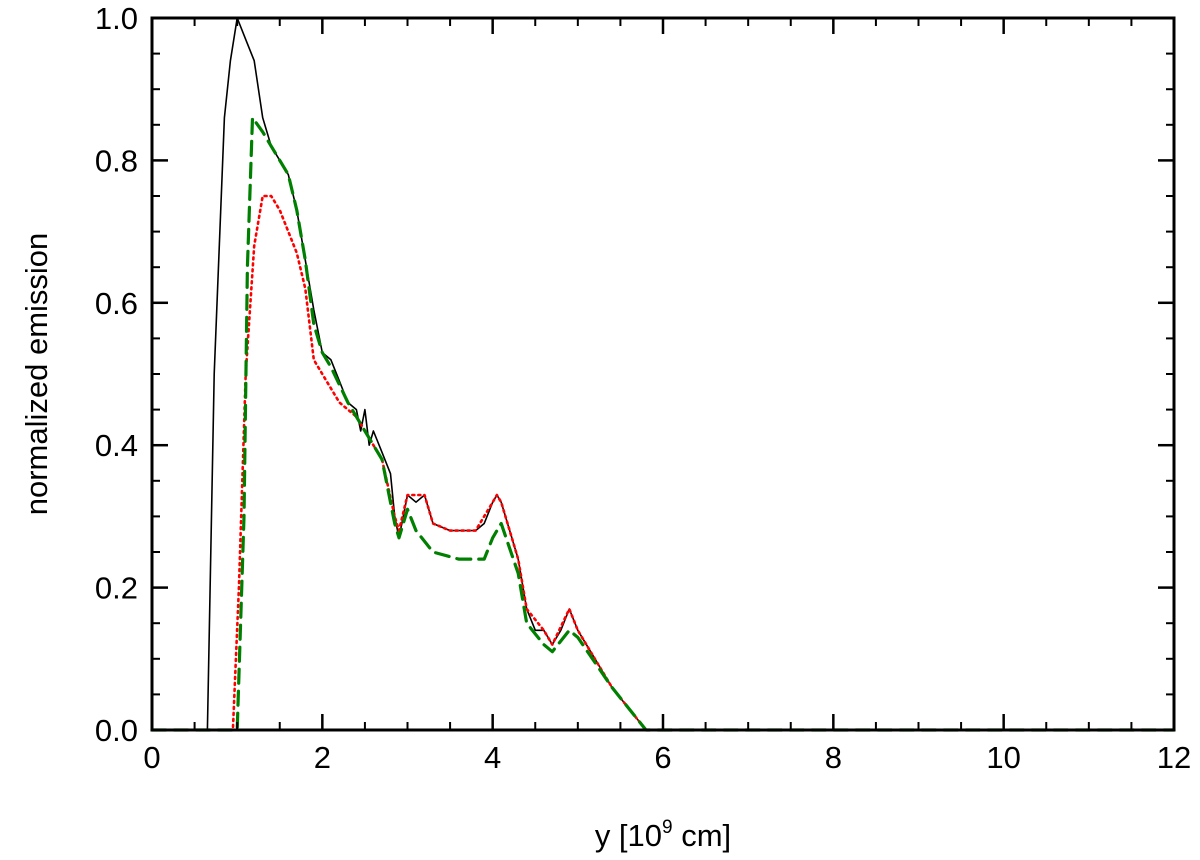 This screenshot has width=1200, height=860. I want to click on x-tick-label: 4, so click(492, 757).